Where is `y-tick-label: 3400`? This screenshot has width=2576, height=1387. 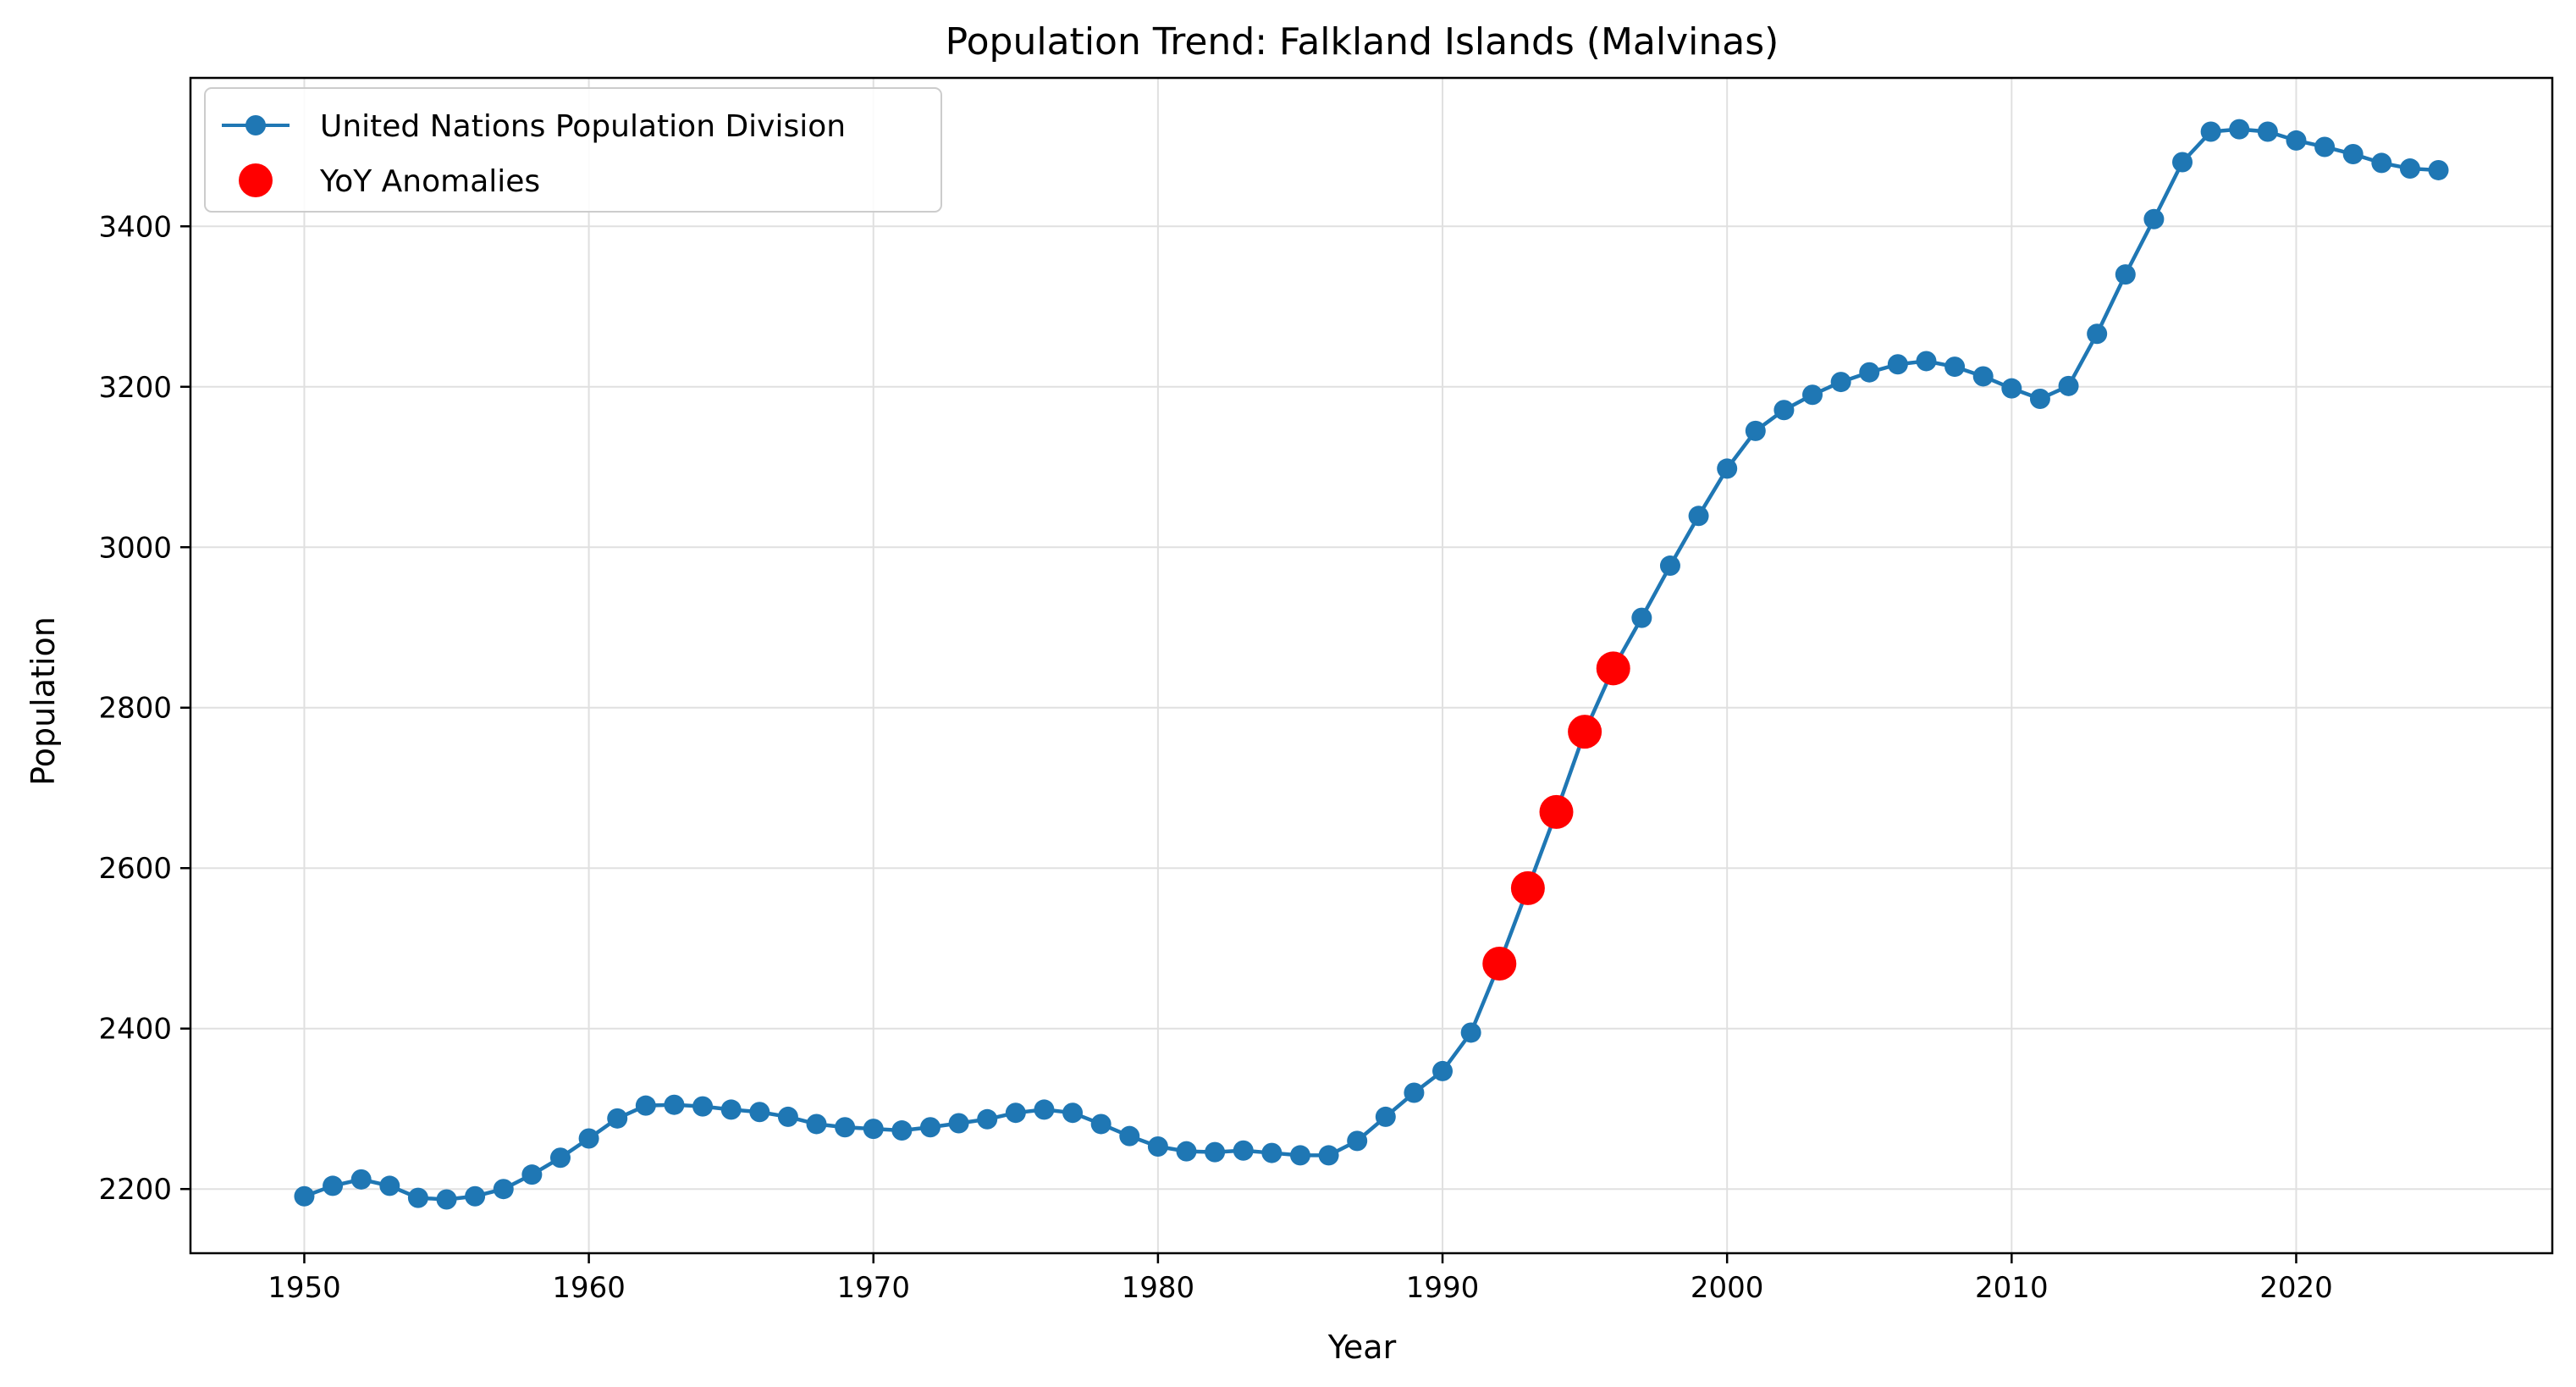
y-tick-label: 3400 is located at coordinates (135, 227).